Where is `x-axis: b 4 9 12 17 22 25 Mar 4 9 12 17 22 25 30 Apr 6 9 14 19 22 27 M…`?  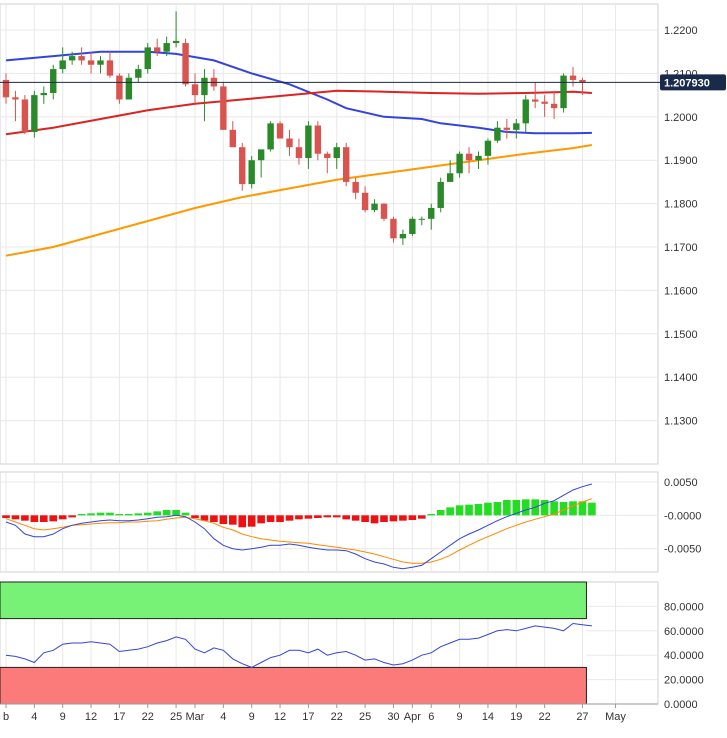 x-axis: b 4 9 12 17 22 25 Mar 4 9 12 17 22 25 30 Apr 6 9 14 19 22 27 M… is located at coordinates (329, 713).